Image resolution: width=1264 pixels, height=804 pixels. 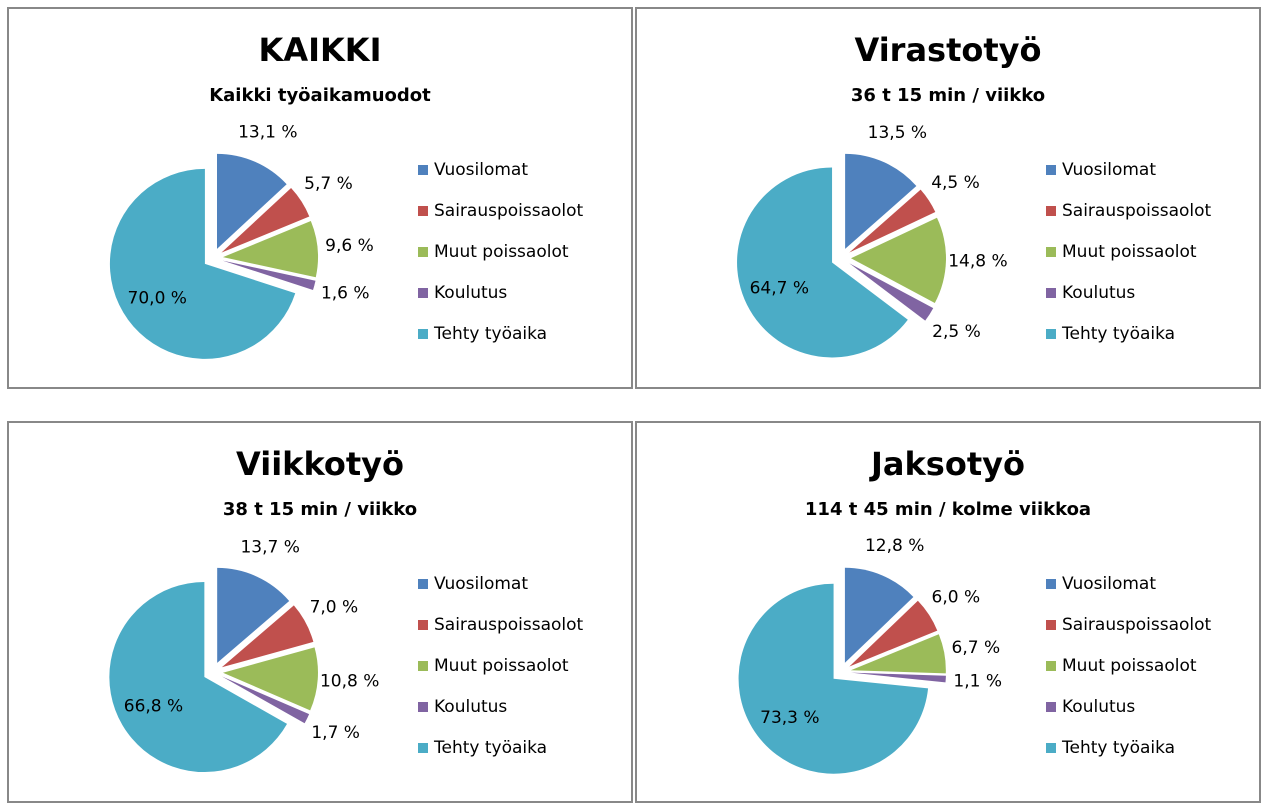 I want to click on chart-title: Jaksotyö, so click(x=947, y=464).